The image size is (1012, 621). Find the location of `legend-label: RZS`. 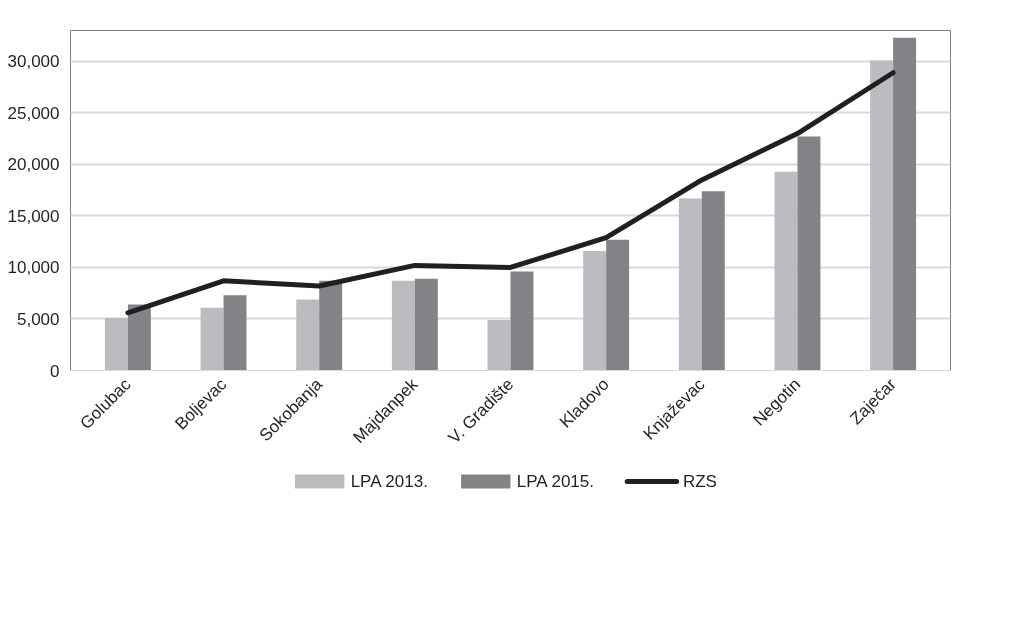

legend-label: RZS is located at coordinates (699, 481).